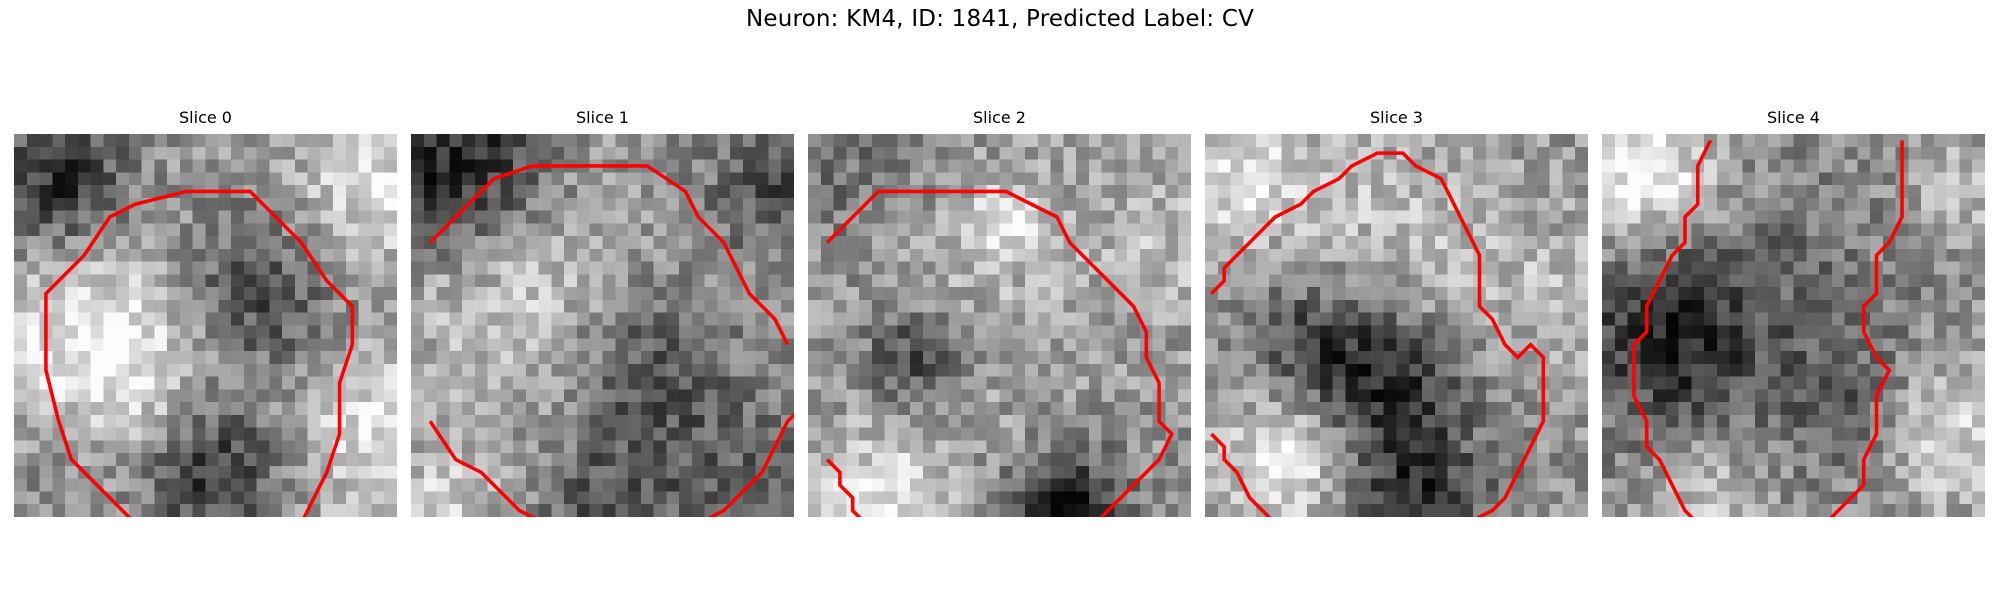  What do you see at coordinates (999, 117) in the screenshot?
I see `slice-title-2: Slice 2` at bounding box center [999, 117].